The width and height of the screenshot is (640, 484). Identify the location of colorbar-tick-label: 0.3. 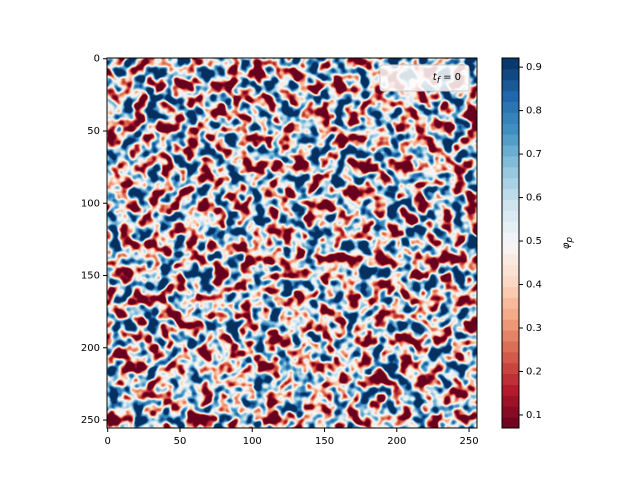
(534, 328).